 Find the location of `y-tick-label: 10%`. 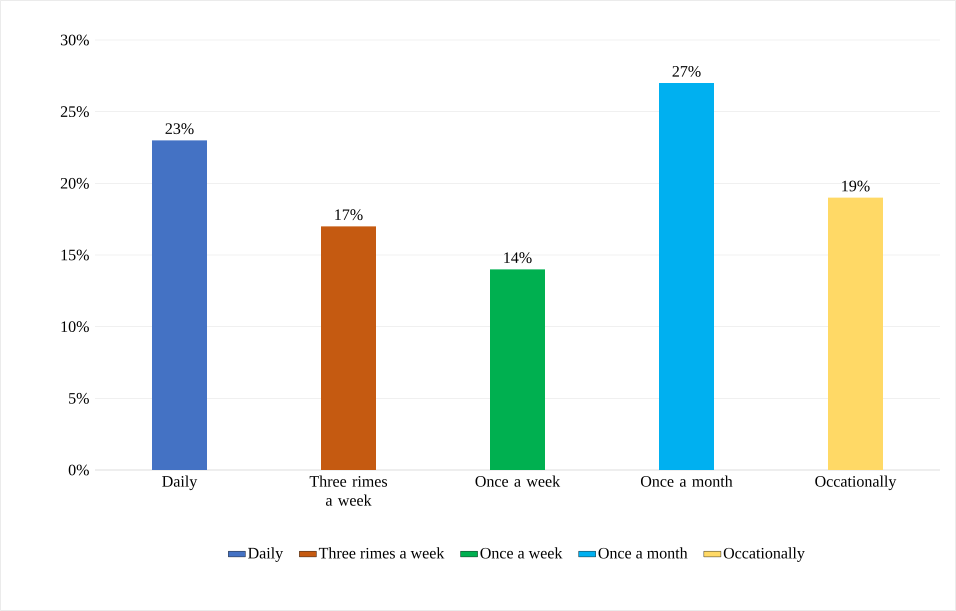

y-tick-label: 10% is located at coordinates (75, 326).